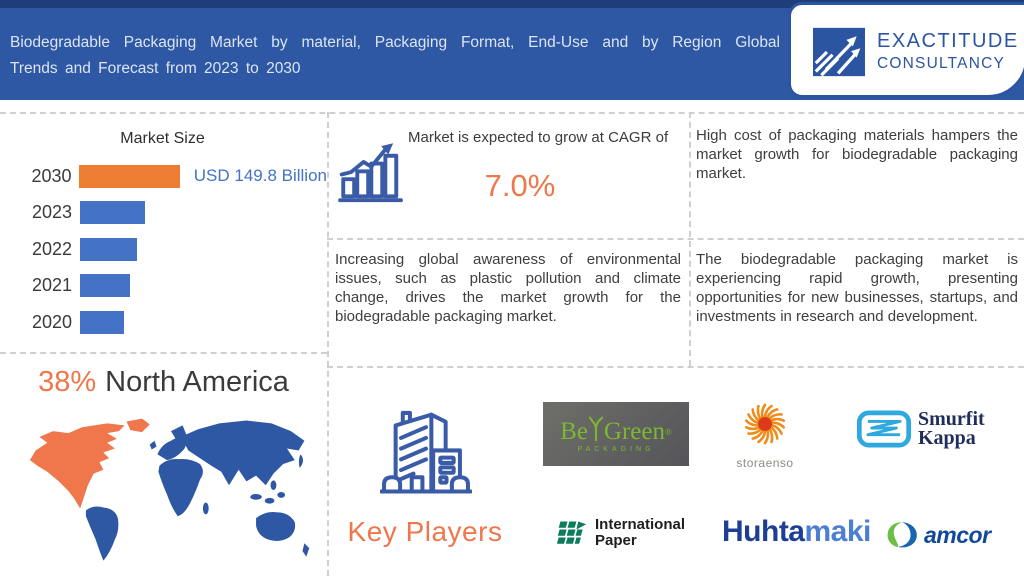  I want to click on region-share: 38% North America, so click(163, 382).